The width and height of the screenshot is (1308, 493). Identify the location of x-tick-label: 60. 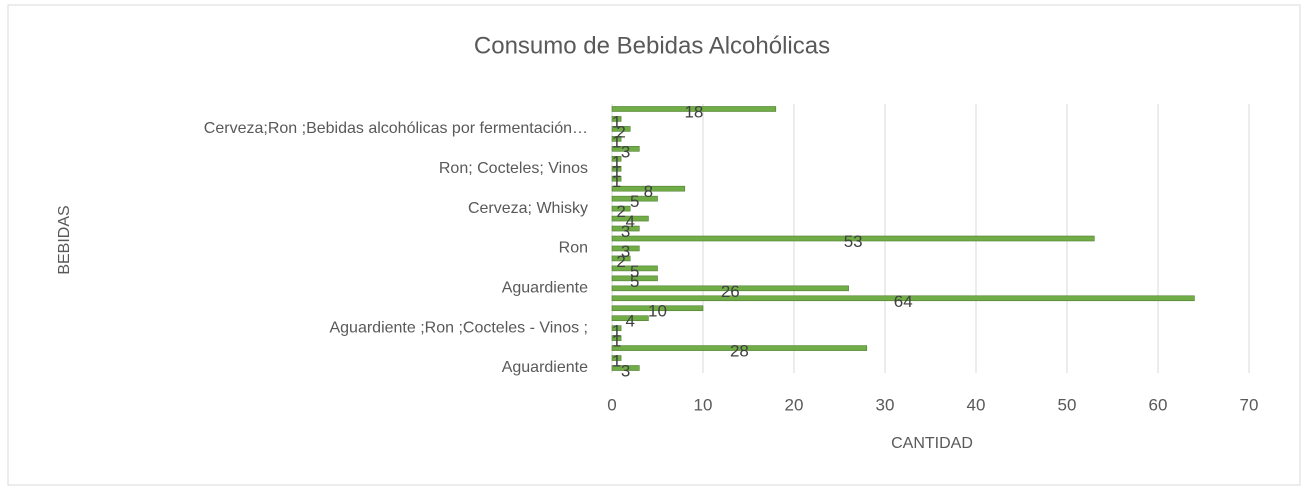
(1158, 404).